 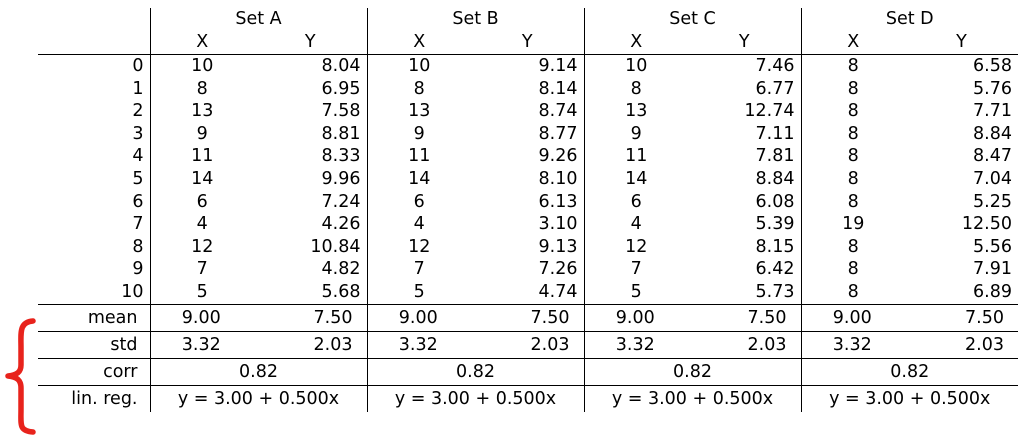 What do you see at coordinates (138, 246) in the screenshot?
I see `row-index: 8` at bounding box center [138, 246].